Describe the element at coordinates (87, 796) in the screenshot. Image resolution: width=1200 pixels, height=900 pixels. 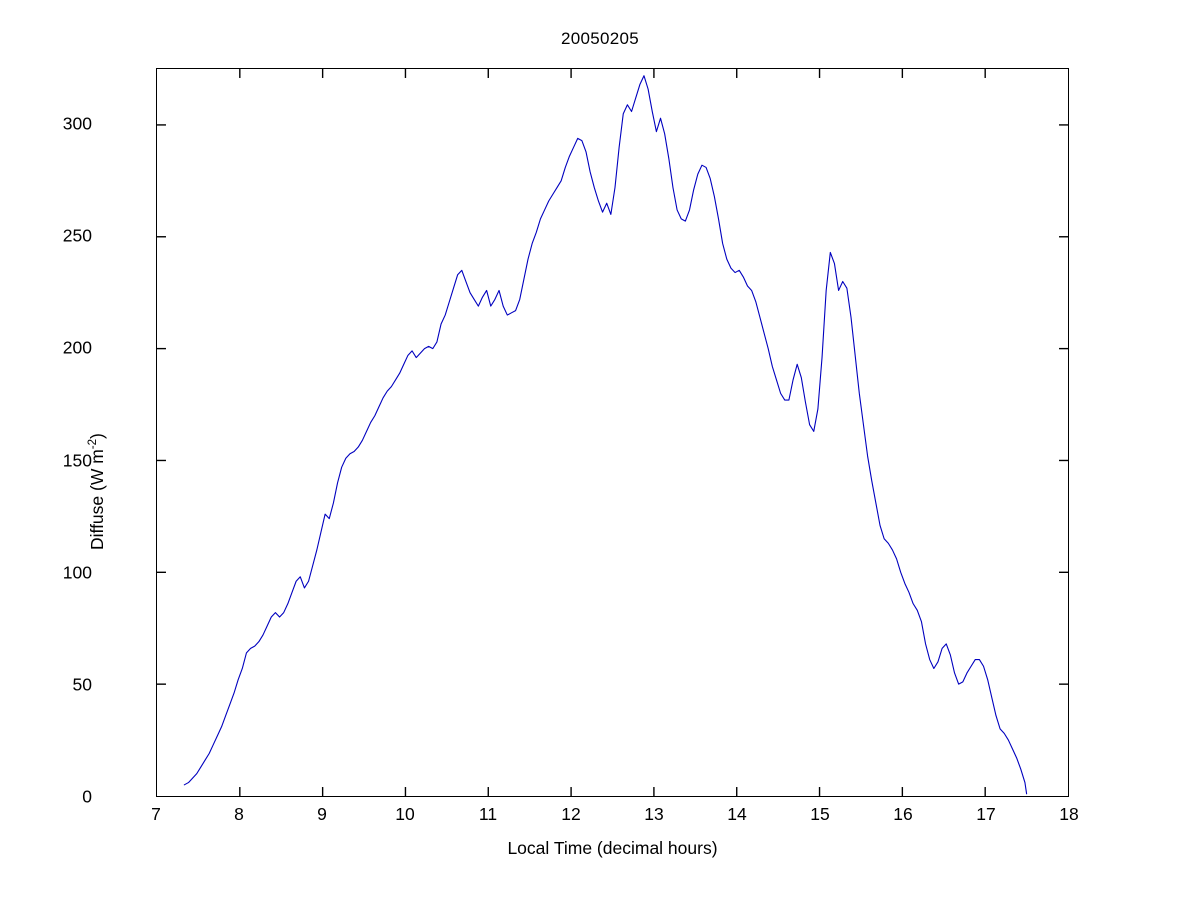
I see `y-tick-label: 0` at that location.